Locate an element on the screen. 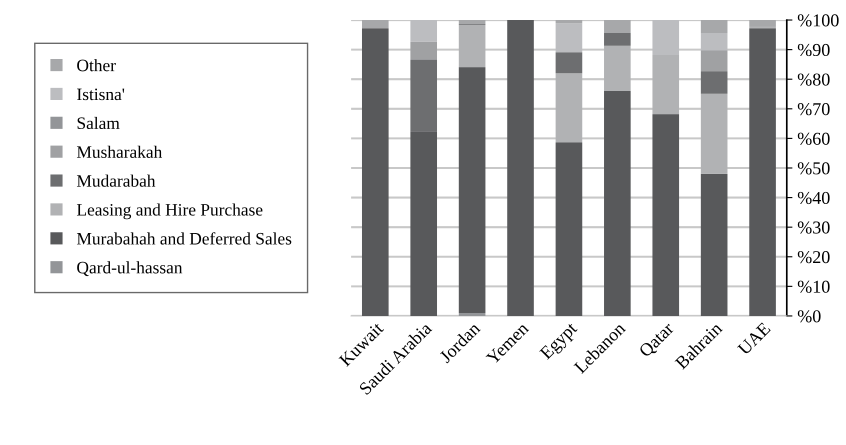  legend-label: Musharakah is located at coordinates (119, 152).